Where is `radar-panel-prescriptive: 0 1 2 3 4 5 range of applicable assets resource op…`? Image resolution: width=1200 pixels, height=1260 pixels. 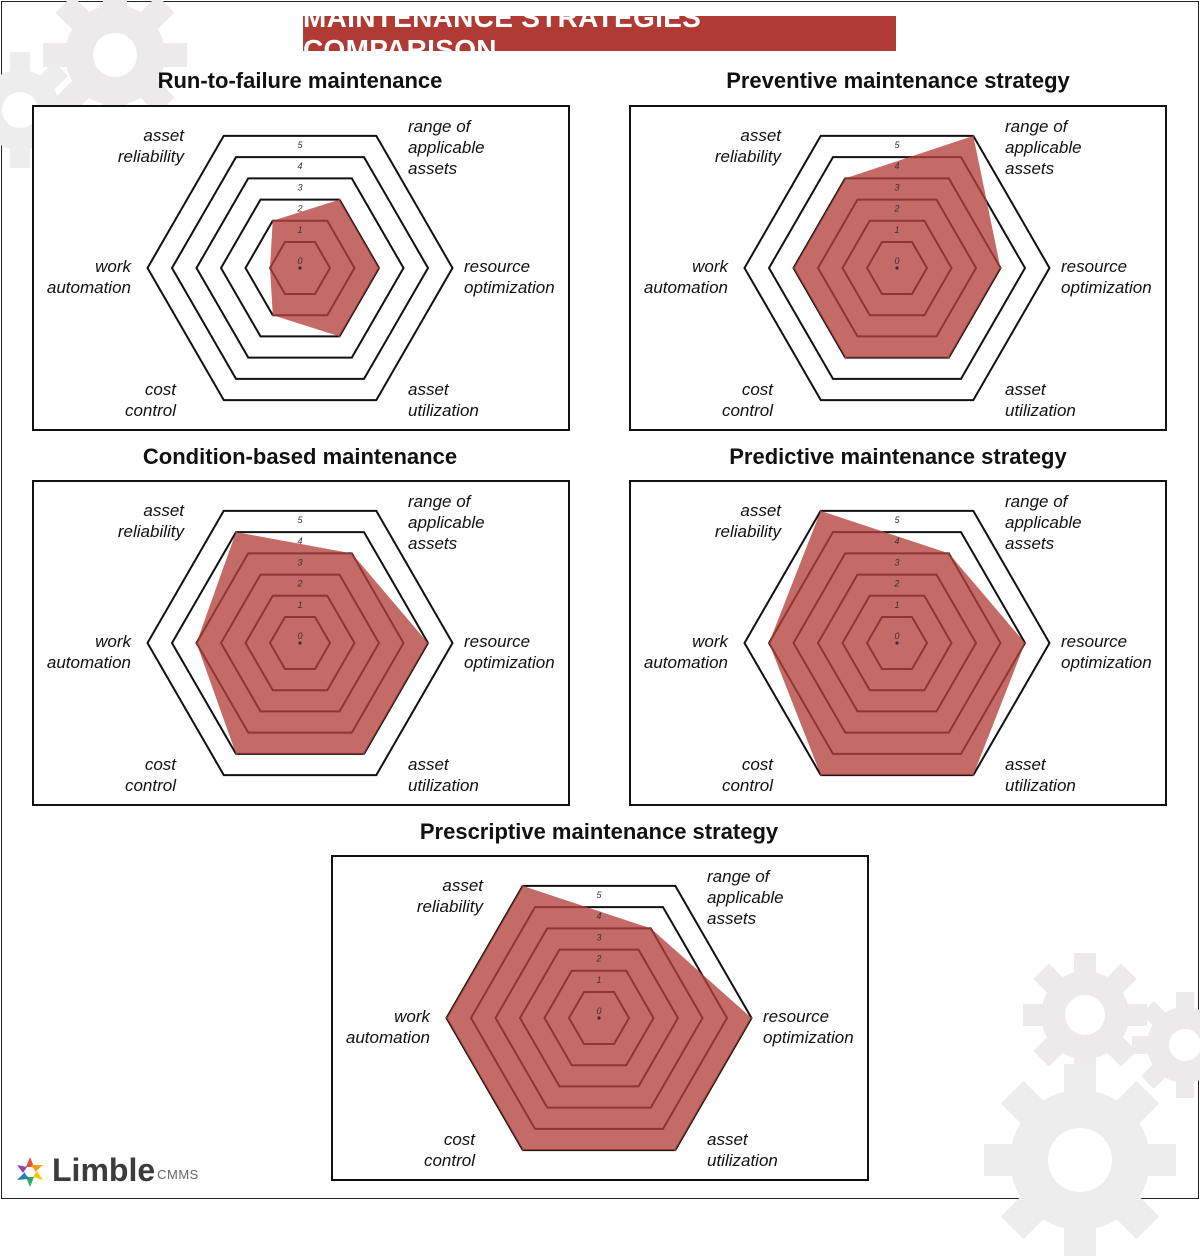
radar-panel-prescriptive: 0 1 2 3 4 5 range of applicable assets resource op… is located at coordinates (600, 1018).